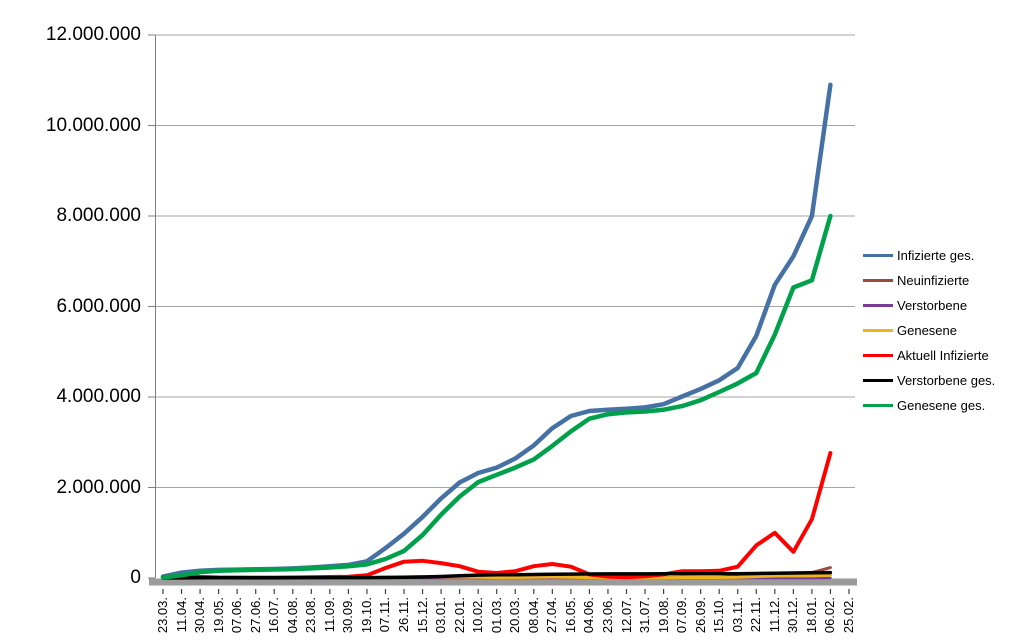 The width and height of the screenshot is (1014, 642). I want to click on x-axis-label: 27.06., so click(255, 615).